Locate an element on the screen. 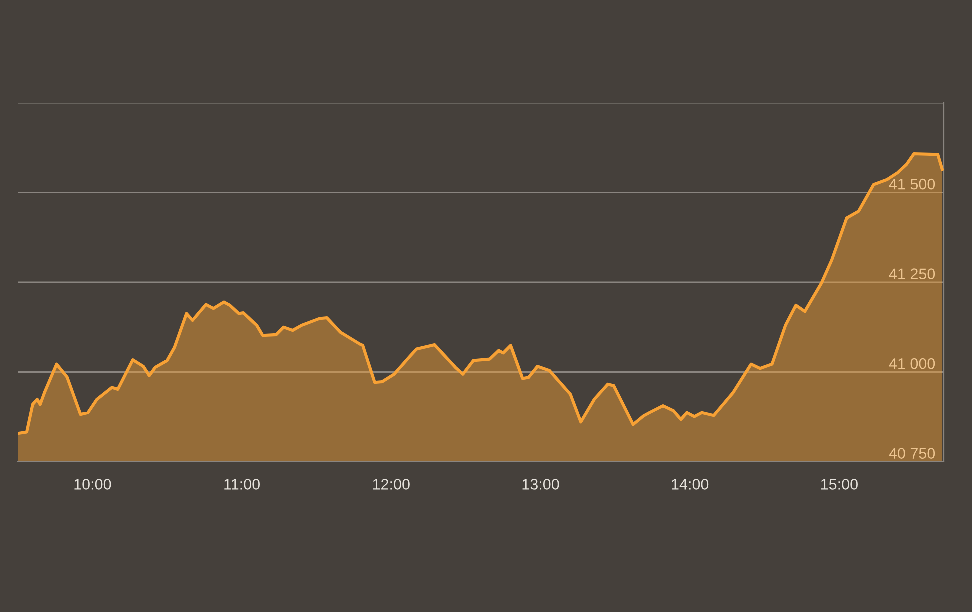  y-tick-label: 40 750 is located at coordinates (912, 453).